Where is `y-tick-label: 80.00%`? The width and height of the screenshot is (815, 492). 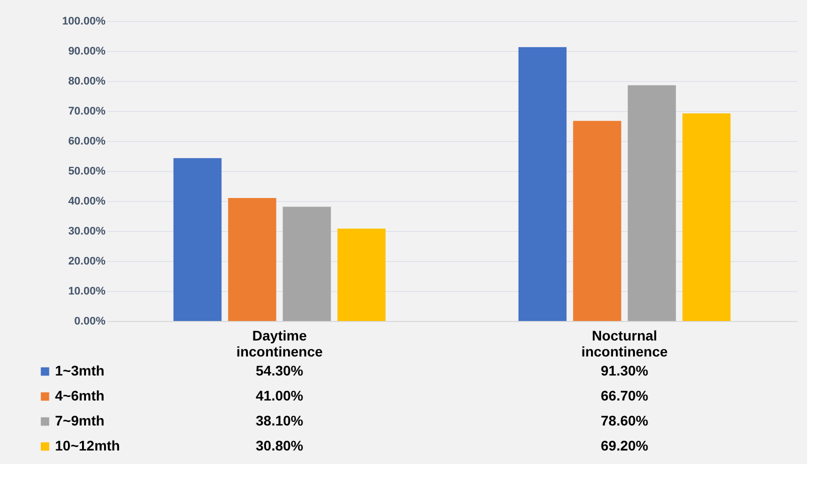 y-tick-label: 80.00% is located at coordinates (87, 82).